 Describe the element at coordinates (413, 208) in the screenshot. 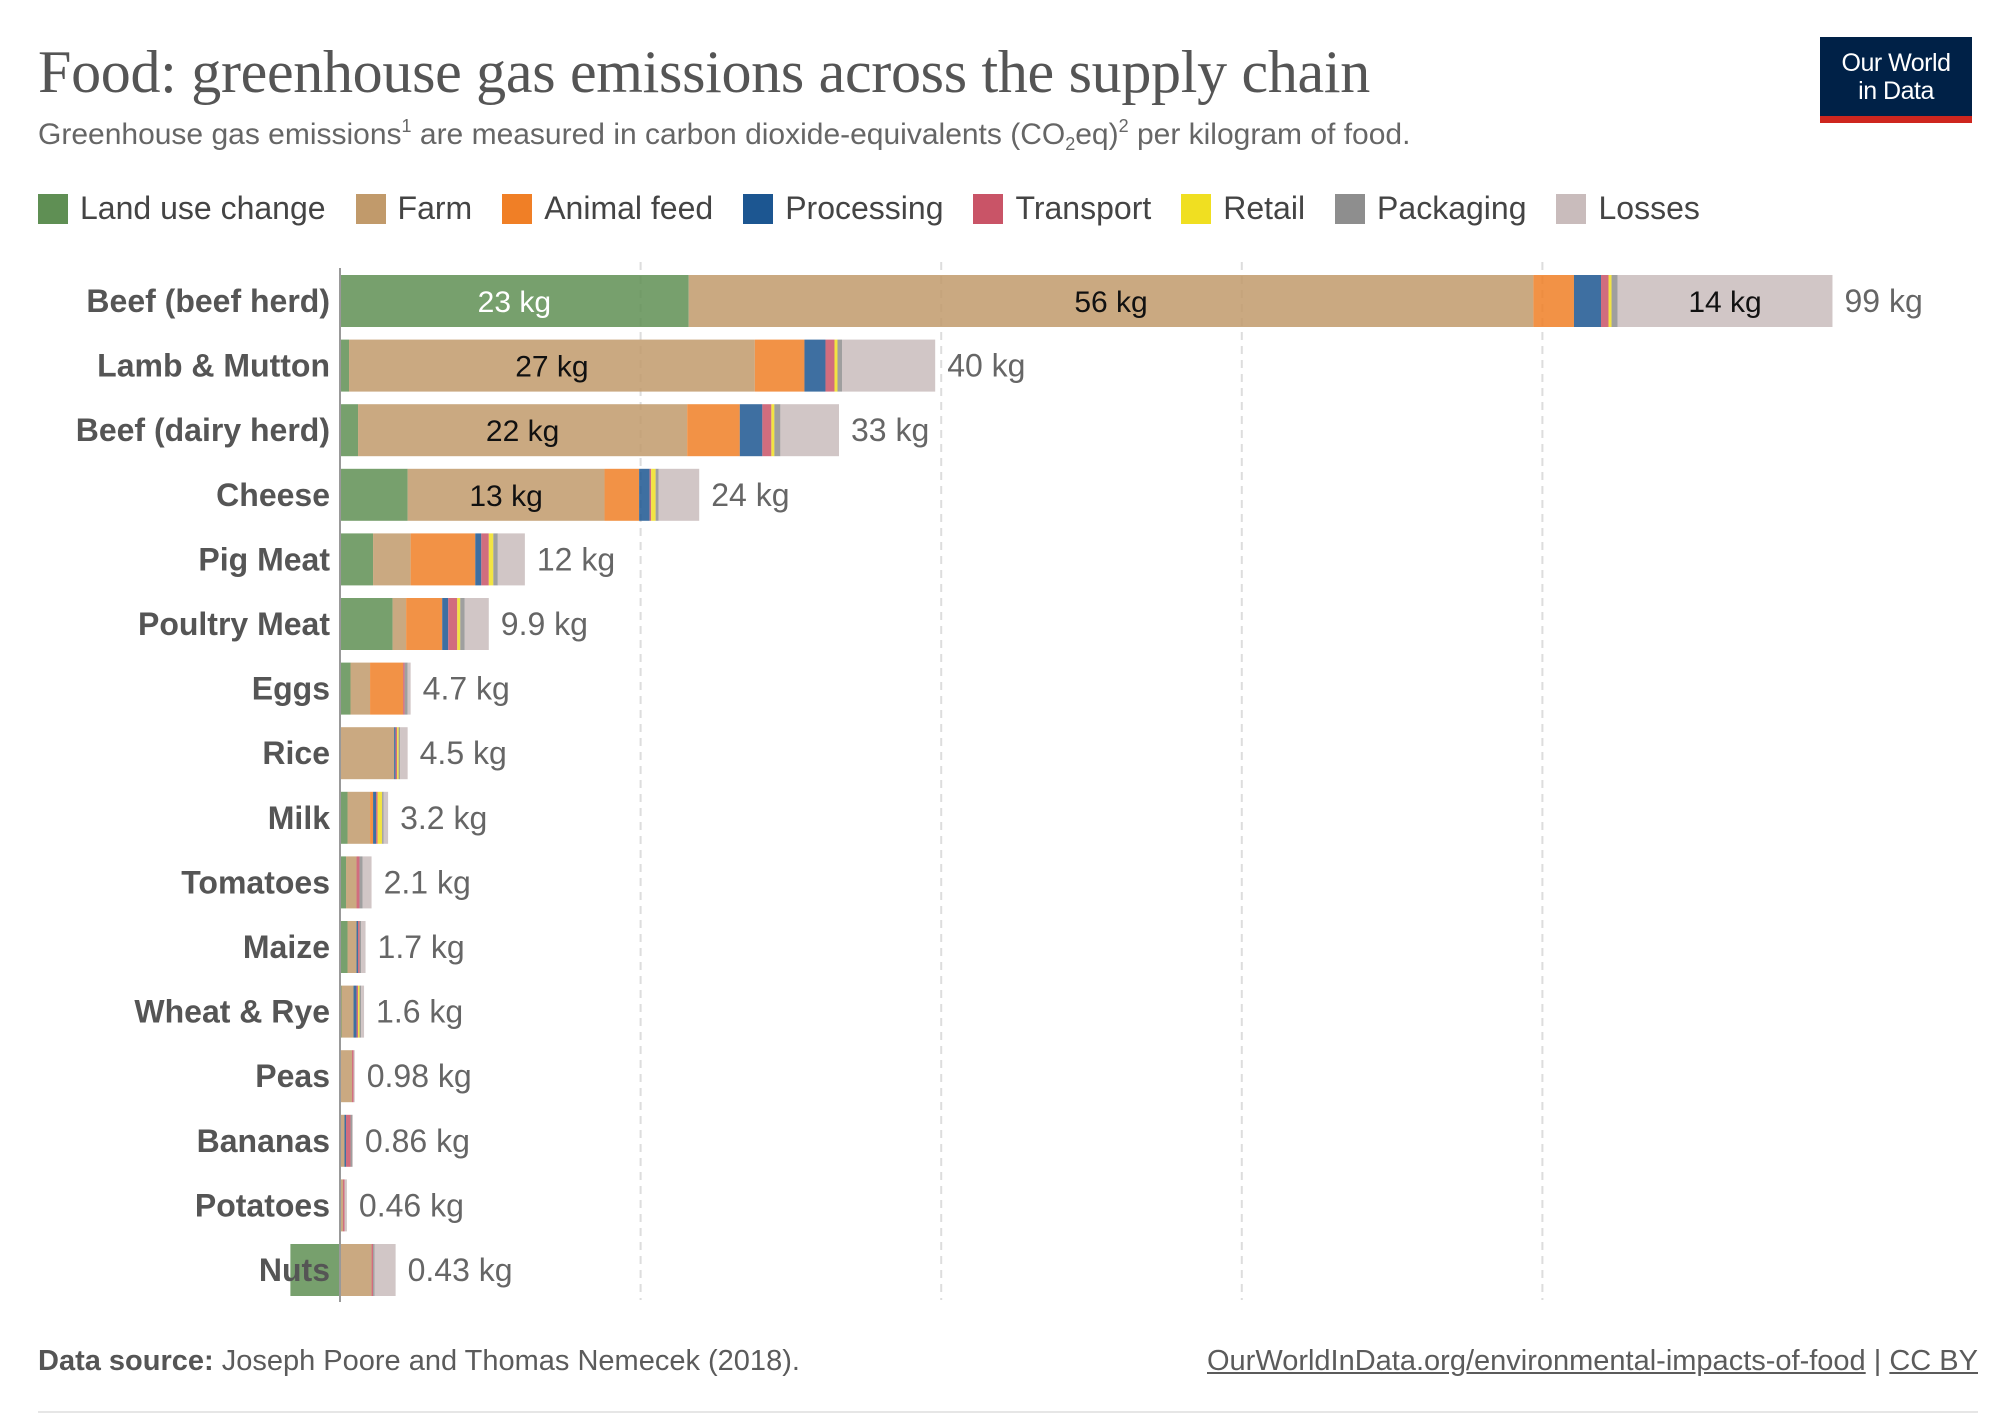

I see `legend-item: Farm` at that location.